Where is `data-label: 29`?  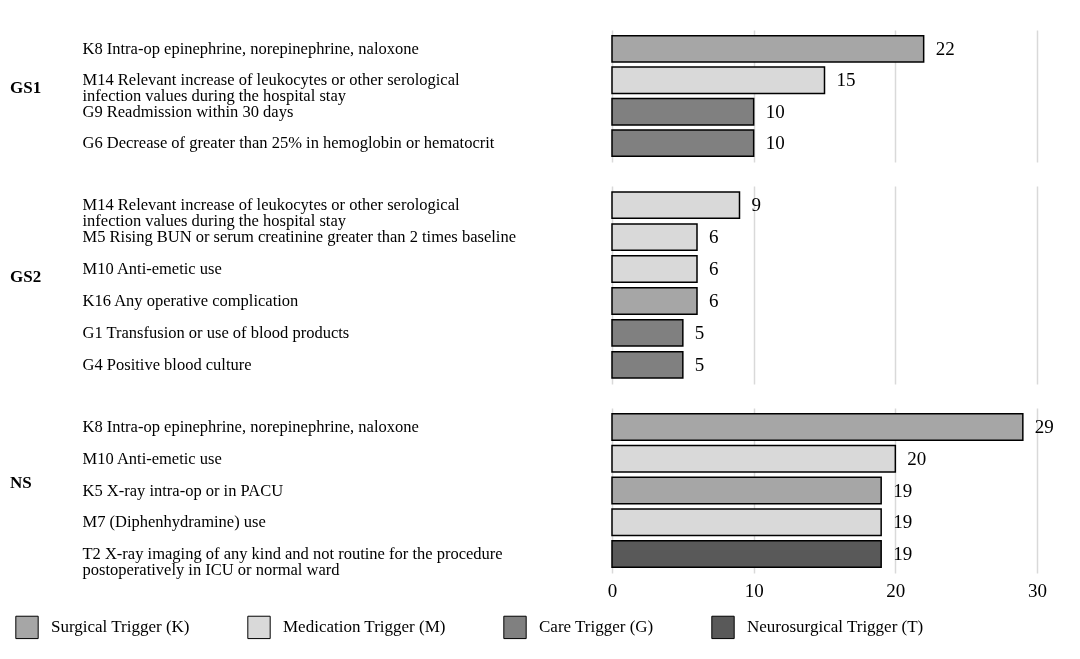 data-label: 29 is located at coordinates (1044, 427).